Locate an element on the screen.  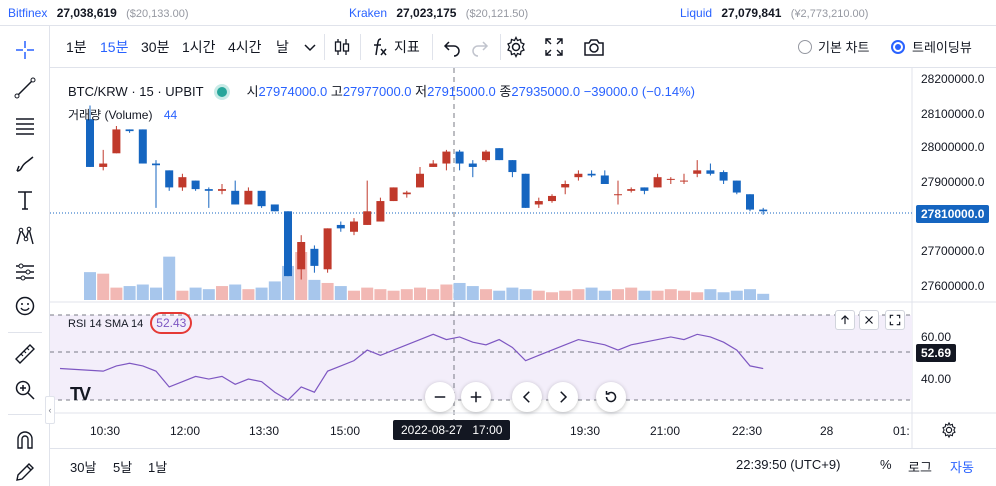
basic-chart-radio is located at coordinates (805, 47).